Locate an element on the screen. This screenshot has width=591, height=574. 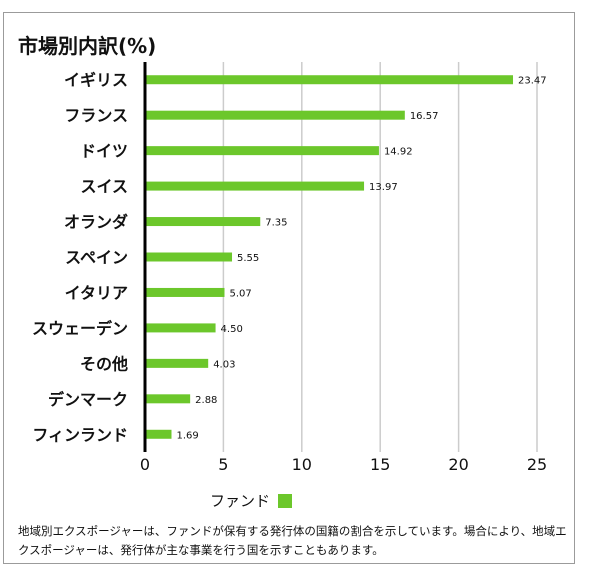
category-label: スペイン is located at coordinates (96, 257).